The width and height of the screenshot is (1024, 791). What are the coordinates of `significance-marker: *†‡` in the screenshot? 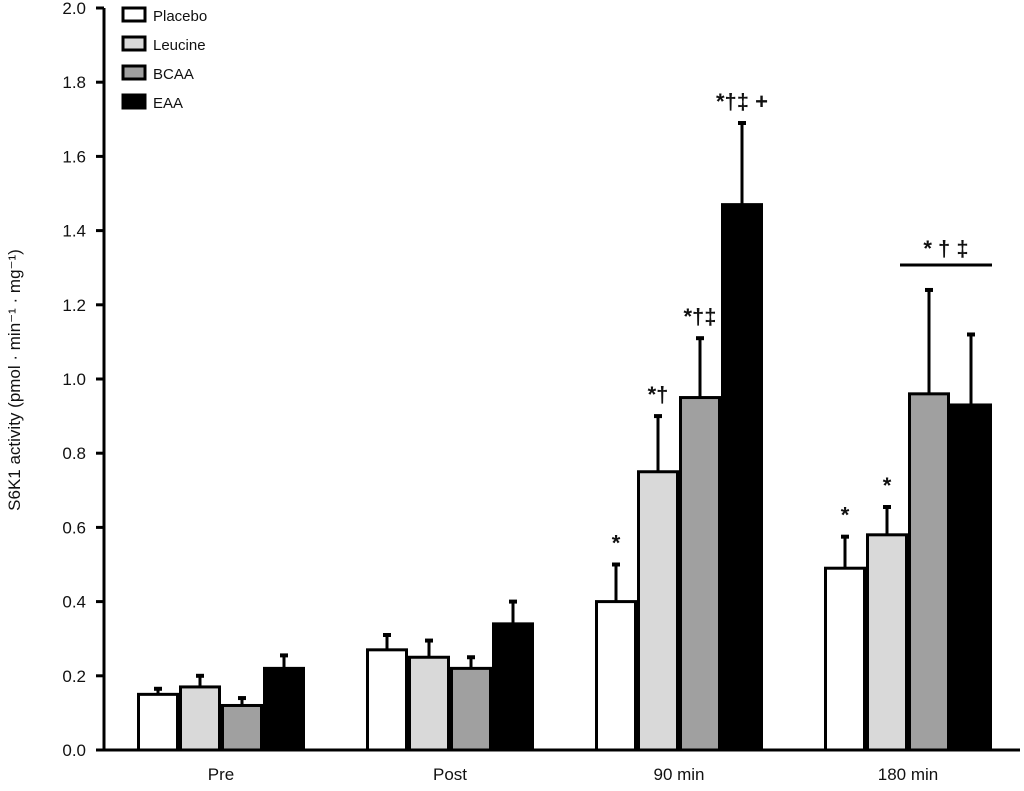 It's located at (699, 316).